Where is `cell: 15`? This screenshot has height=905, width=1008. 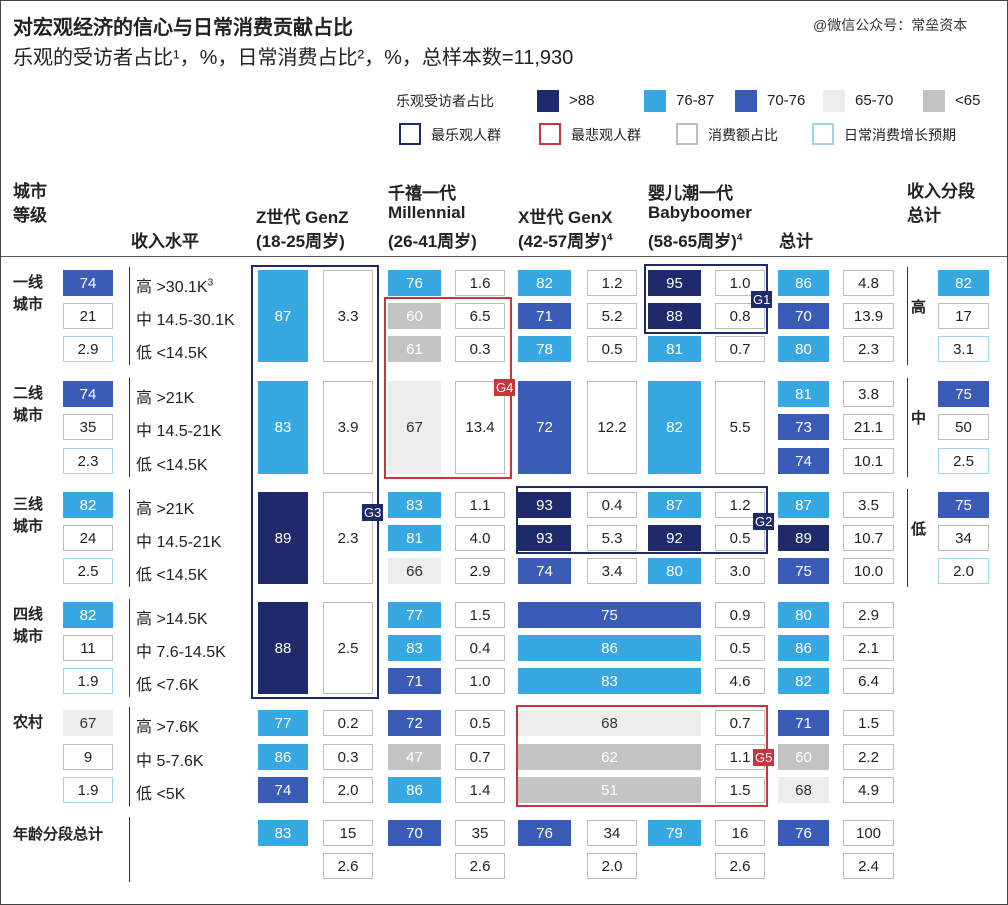
cell: 15 is located at coordinates (348, 833).